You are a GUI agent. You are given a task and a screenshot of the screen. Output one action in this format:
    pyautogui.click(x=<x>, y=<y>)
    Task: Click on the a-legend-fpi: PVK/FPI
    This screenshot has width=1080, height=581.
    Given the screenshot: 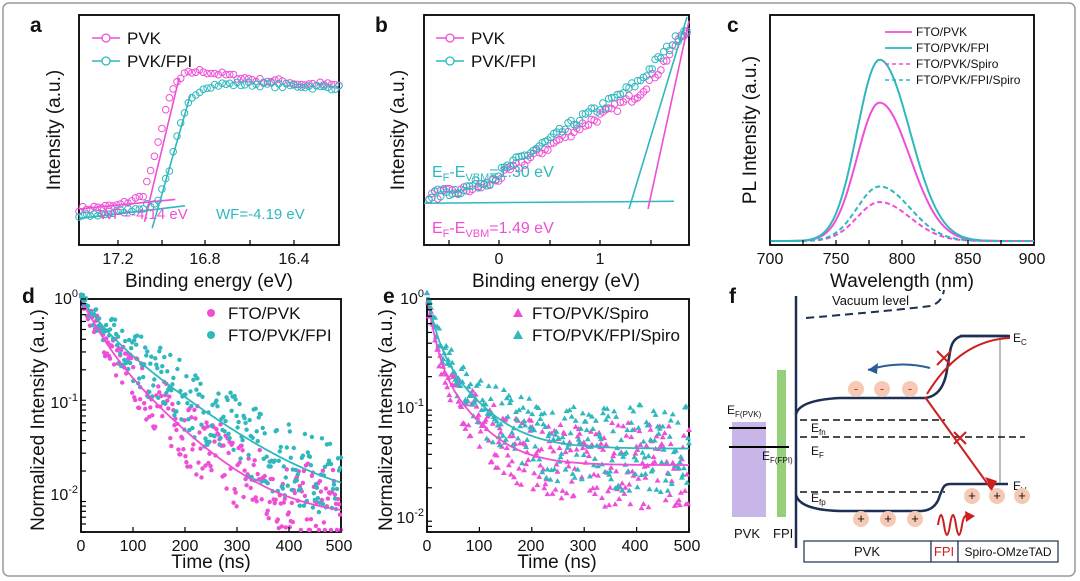 What is the action you would take?
    pyautogui.click(x=159, y=61)
    